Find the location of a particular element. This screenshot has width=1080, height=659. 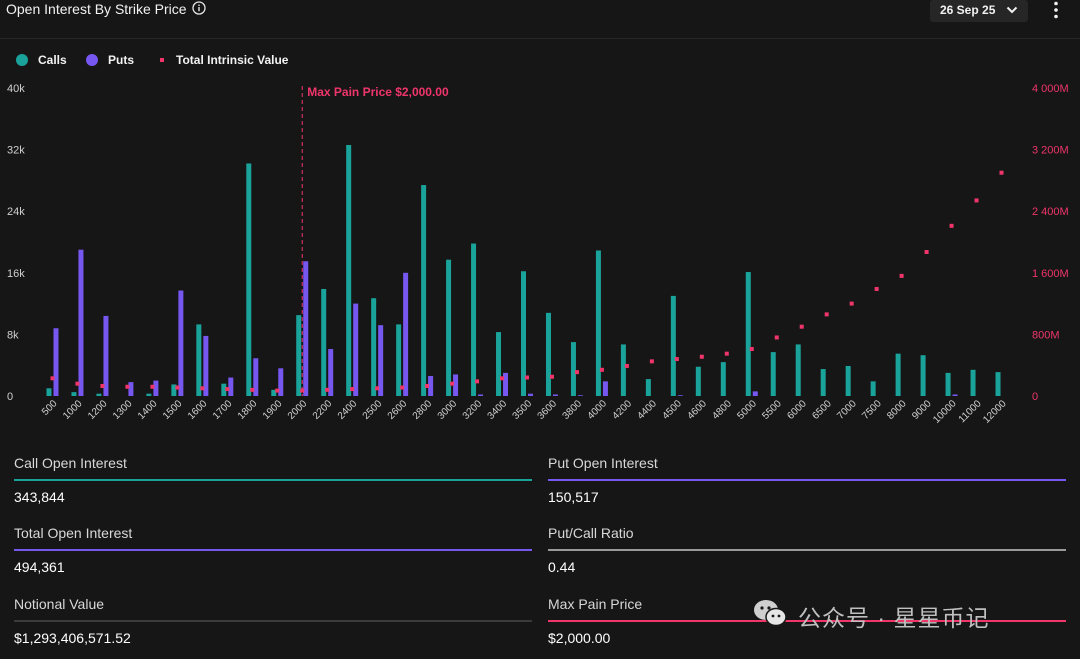

x-tick-label-3400: 3400 is located at coordinates (498, 410).